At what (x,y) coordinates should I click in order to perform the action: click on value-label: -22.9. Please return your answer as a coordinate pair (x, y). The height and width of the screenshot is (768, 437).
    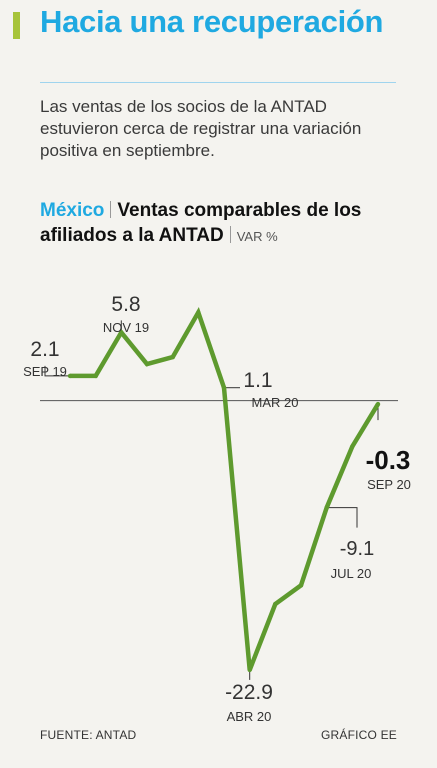
    Looking at the image, I should click on (249, 692).